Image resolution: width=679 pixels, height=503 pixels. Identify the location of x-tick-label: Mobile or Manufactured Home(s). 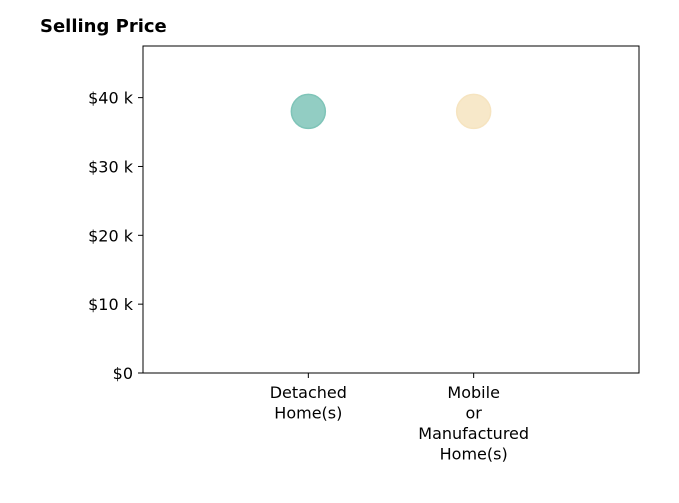
(473, 423).